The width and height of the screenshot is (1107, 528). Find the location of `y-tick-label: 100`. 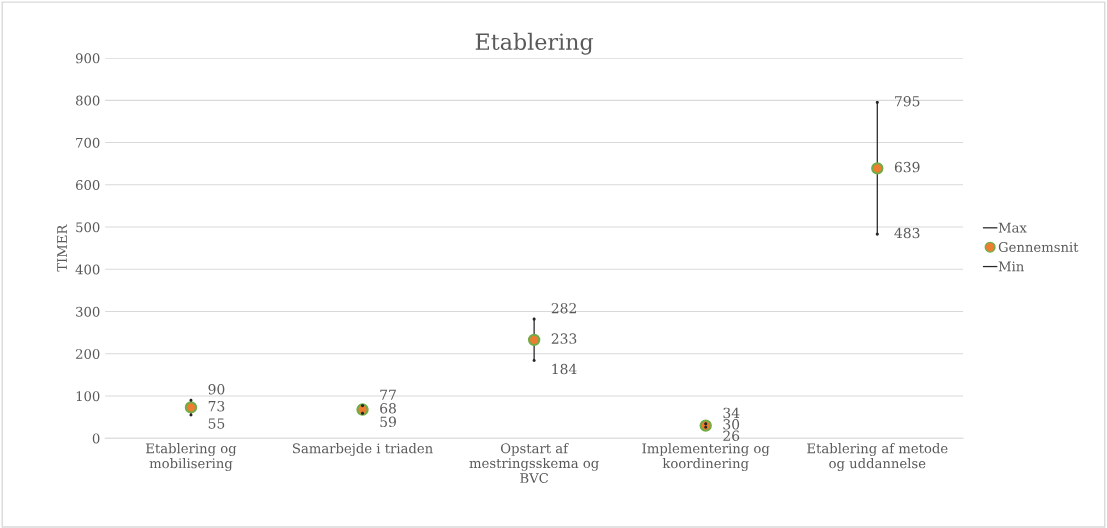

y-tick-label: 100 is located at coordinates (88, 396).